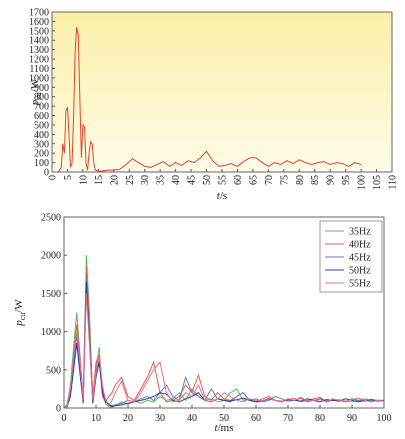  I want to click on x-tick-label: 95, so click(346, 180).